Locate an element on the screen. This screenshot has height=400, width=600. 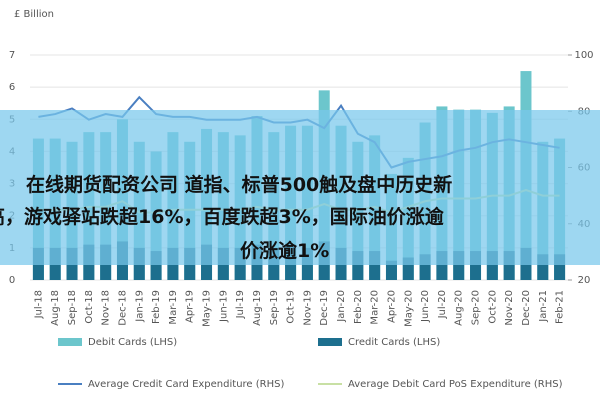
y-tick-label: 7 is located at coordinates (12, 55).